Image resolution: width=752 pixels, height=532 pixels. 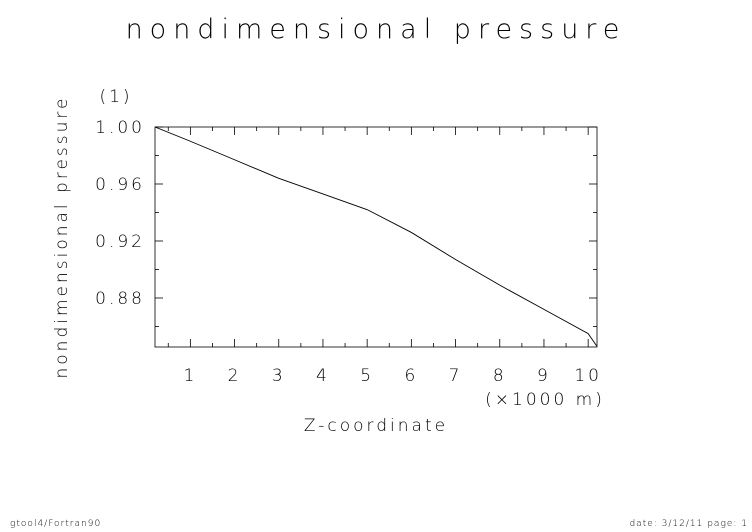 I want to click on y-tick-label: 0.88, so click(x=120, y=299).